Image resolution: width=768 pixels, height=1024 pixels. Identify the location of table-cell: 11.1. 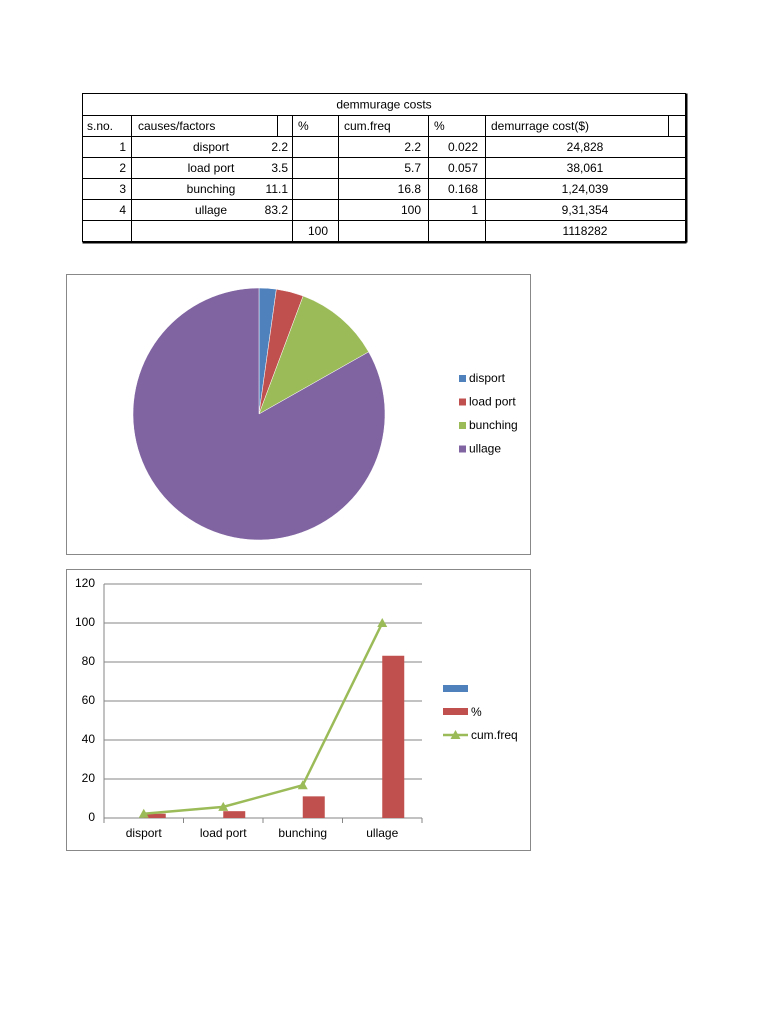
(277, 189).